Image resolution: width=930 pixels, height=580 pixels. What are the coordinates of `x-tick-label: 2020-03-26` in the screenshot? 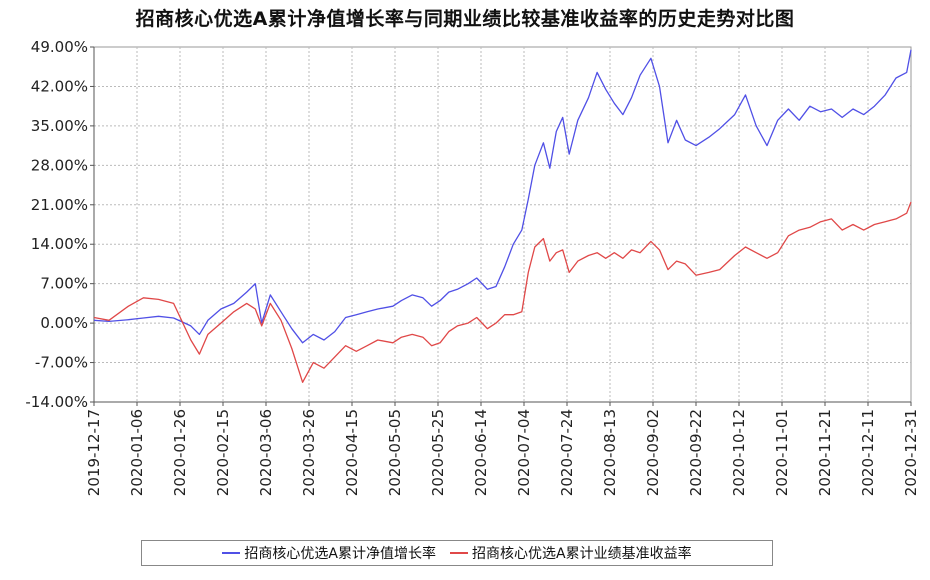 It's located at (309, 452).